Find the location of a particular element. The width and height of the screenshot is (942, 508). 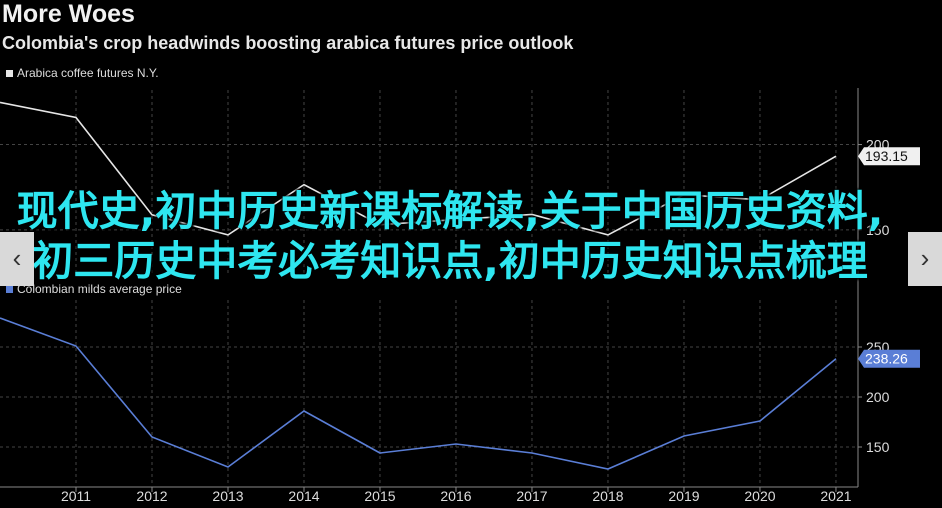

x-tick-label: 2018 is located at coordinates (607, 496).